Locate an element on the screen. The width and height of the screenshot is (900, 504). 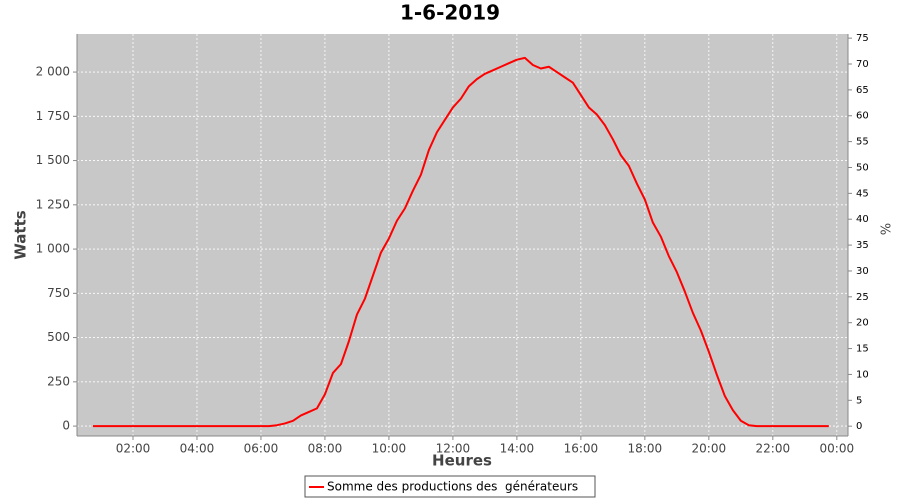
y2-tick-label: 10 is located at coordinates (862, 374).